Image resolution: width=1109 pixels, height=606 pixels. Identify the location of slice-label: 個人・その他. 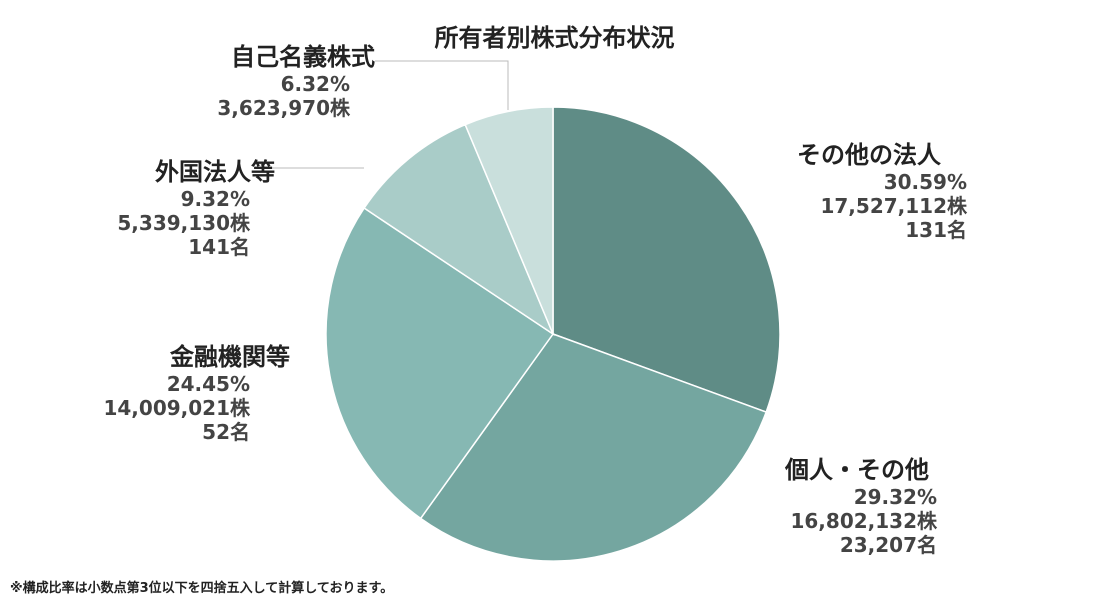
(857, 470).